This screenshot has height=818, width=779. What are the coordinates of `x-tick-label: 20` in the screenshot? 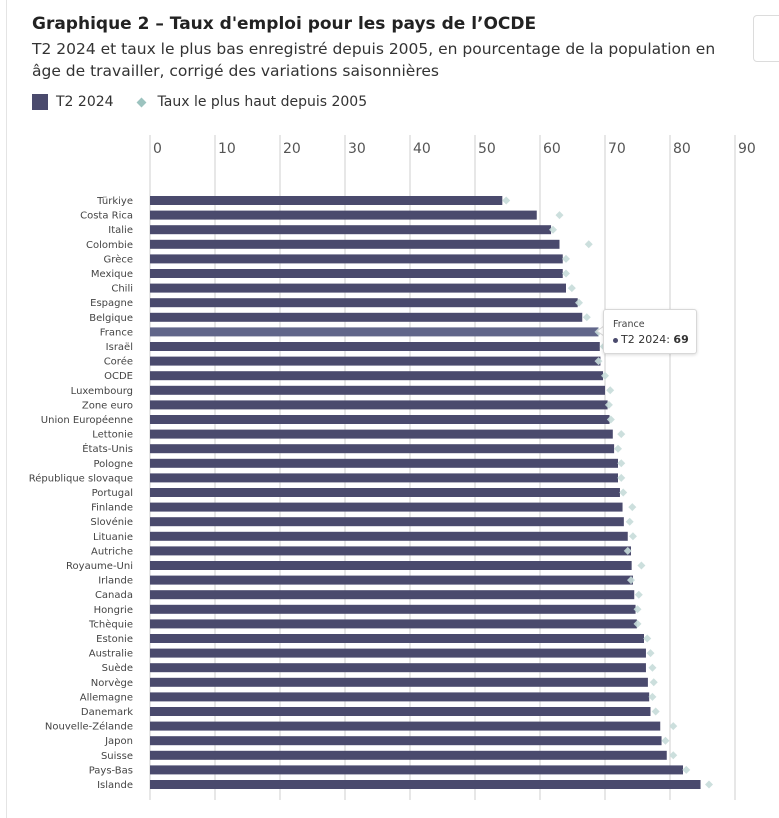 It's located at (292, 149).